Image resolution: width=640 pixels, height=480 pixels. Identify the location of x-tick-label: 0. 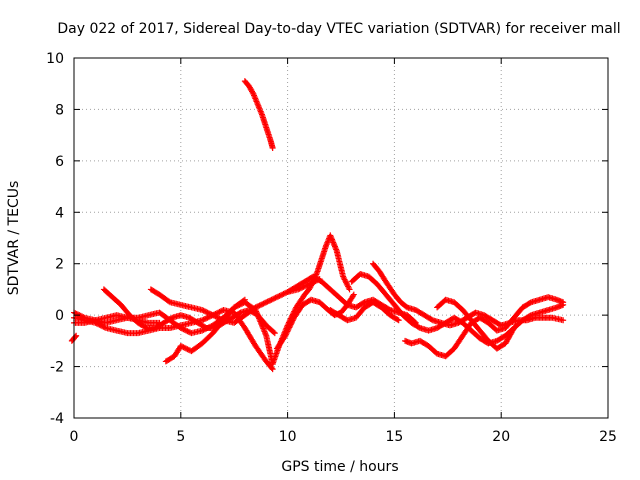
(74, 437).